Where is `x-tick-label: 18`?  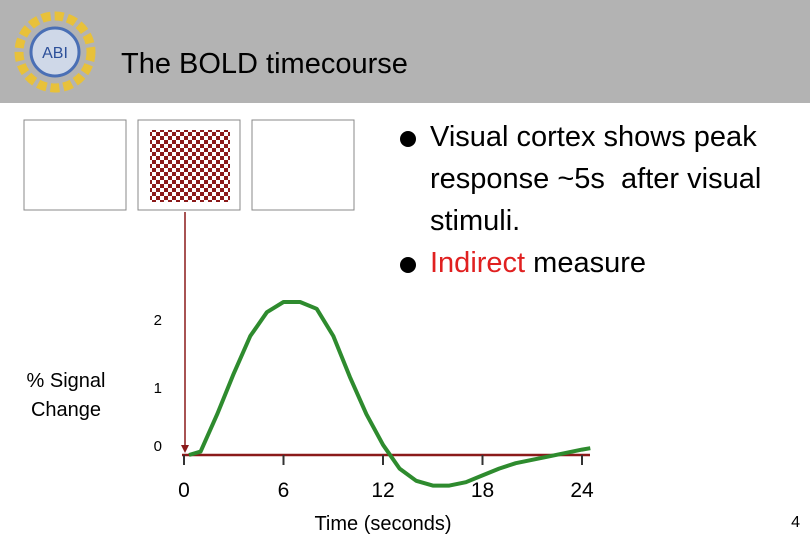
x-tick-label: 18 is located at coordinates (482, 490).